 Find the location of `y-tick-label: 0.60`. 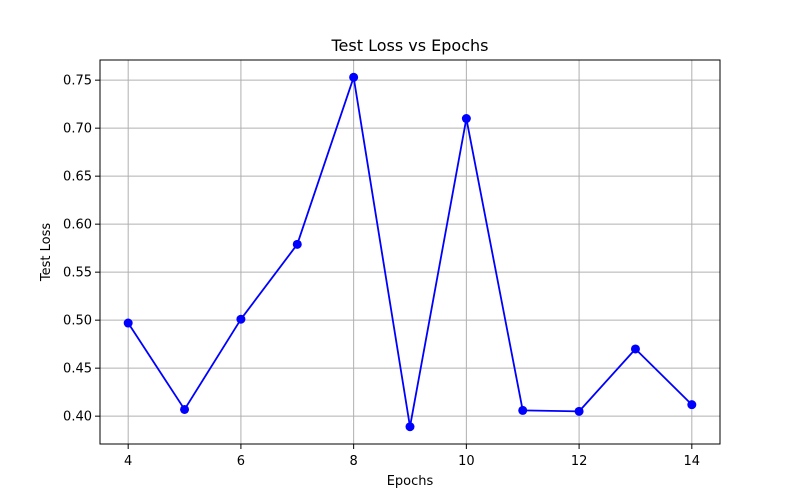

y-tick-label: 0.60 is located at coordinates (77, 225).